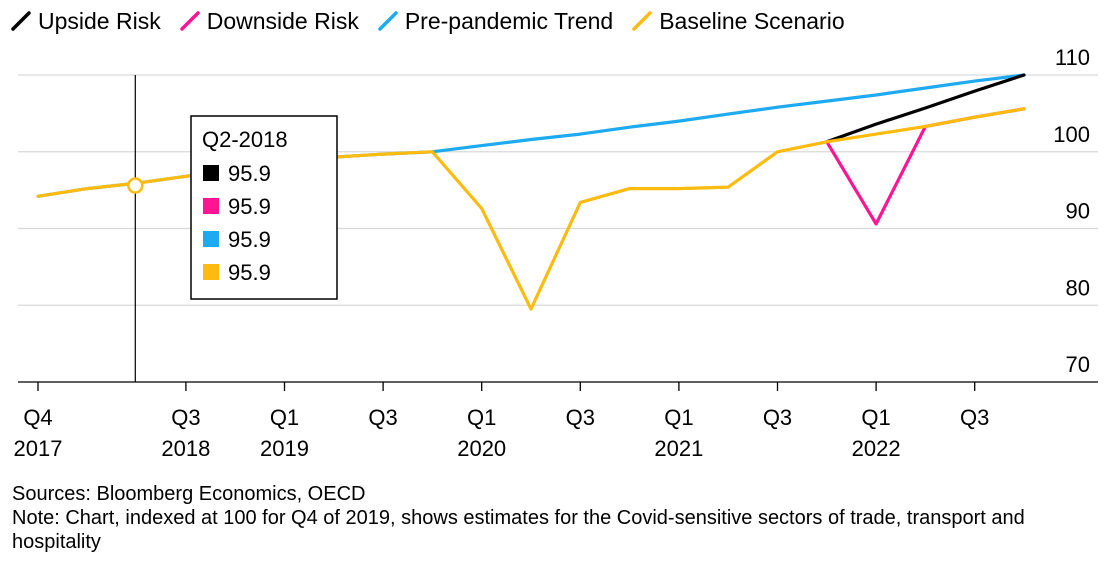  What do you see at coordinates (876, 448) in the screenshot?
I see `x-tick-year-label: 2022` at bounding box center [876, 448].